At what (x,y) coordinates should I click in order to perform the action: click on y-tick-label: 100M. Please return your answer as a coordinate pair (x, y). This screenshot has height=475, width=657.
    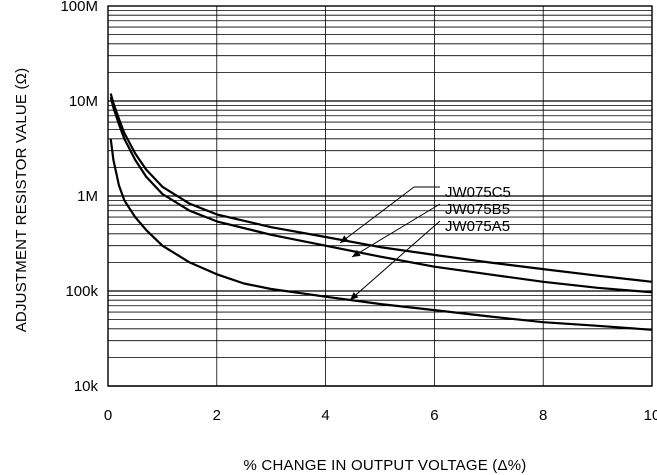
    Looking at the image, I should click on (79, 7).